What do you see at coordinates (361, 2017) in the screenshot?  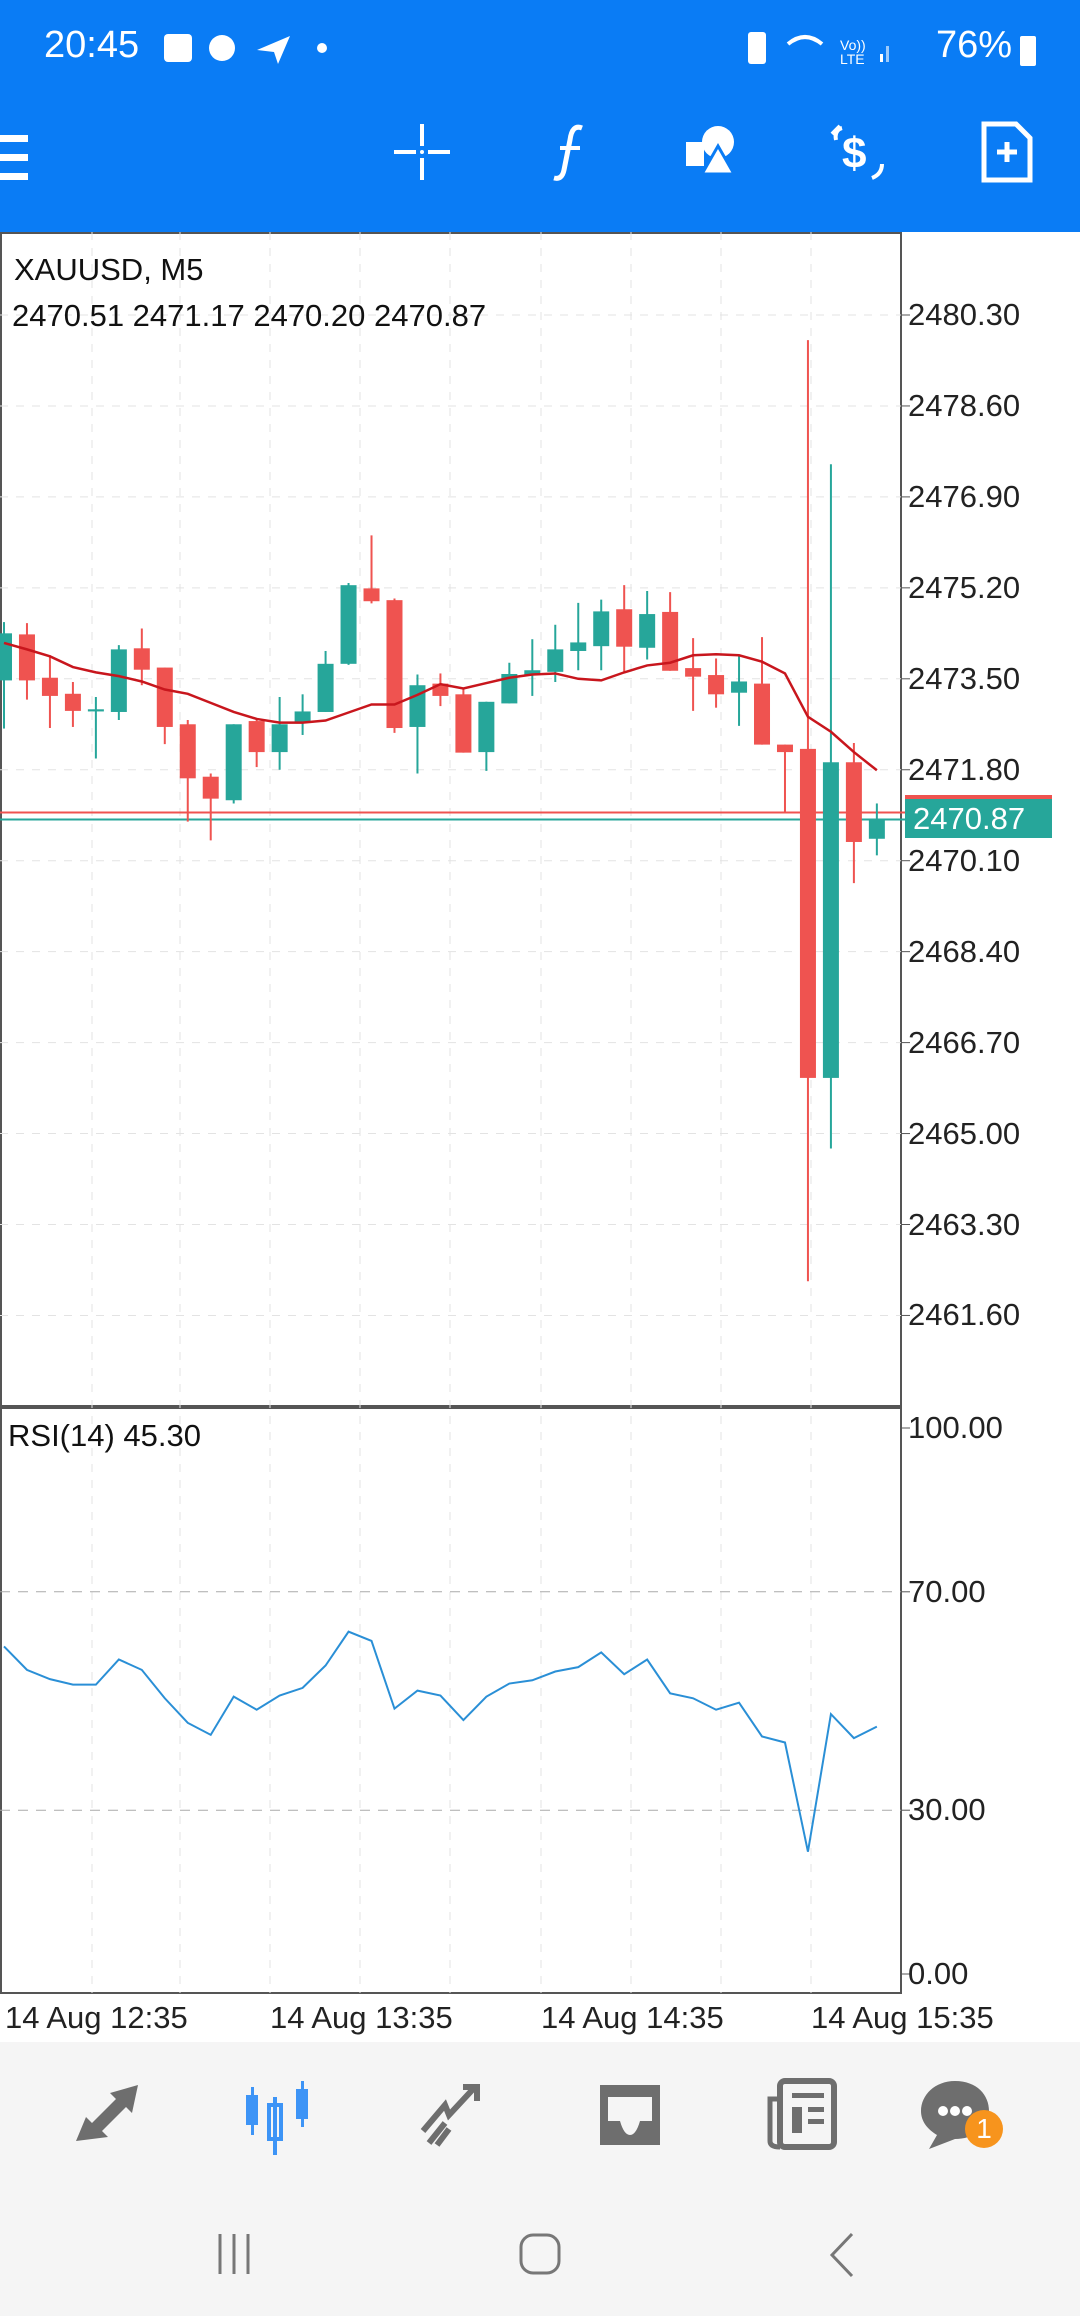 I see `time-axis-label: 14 Aug 13:35` at bounding box center [361, 2017].